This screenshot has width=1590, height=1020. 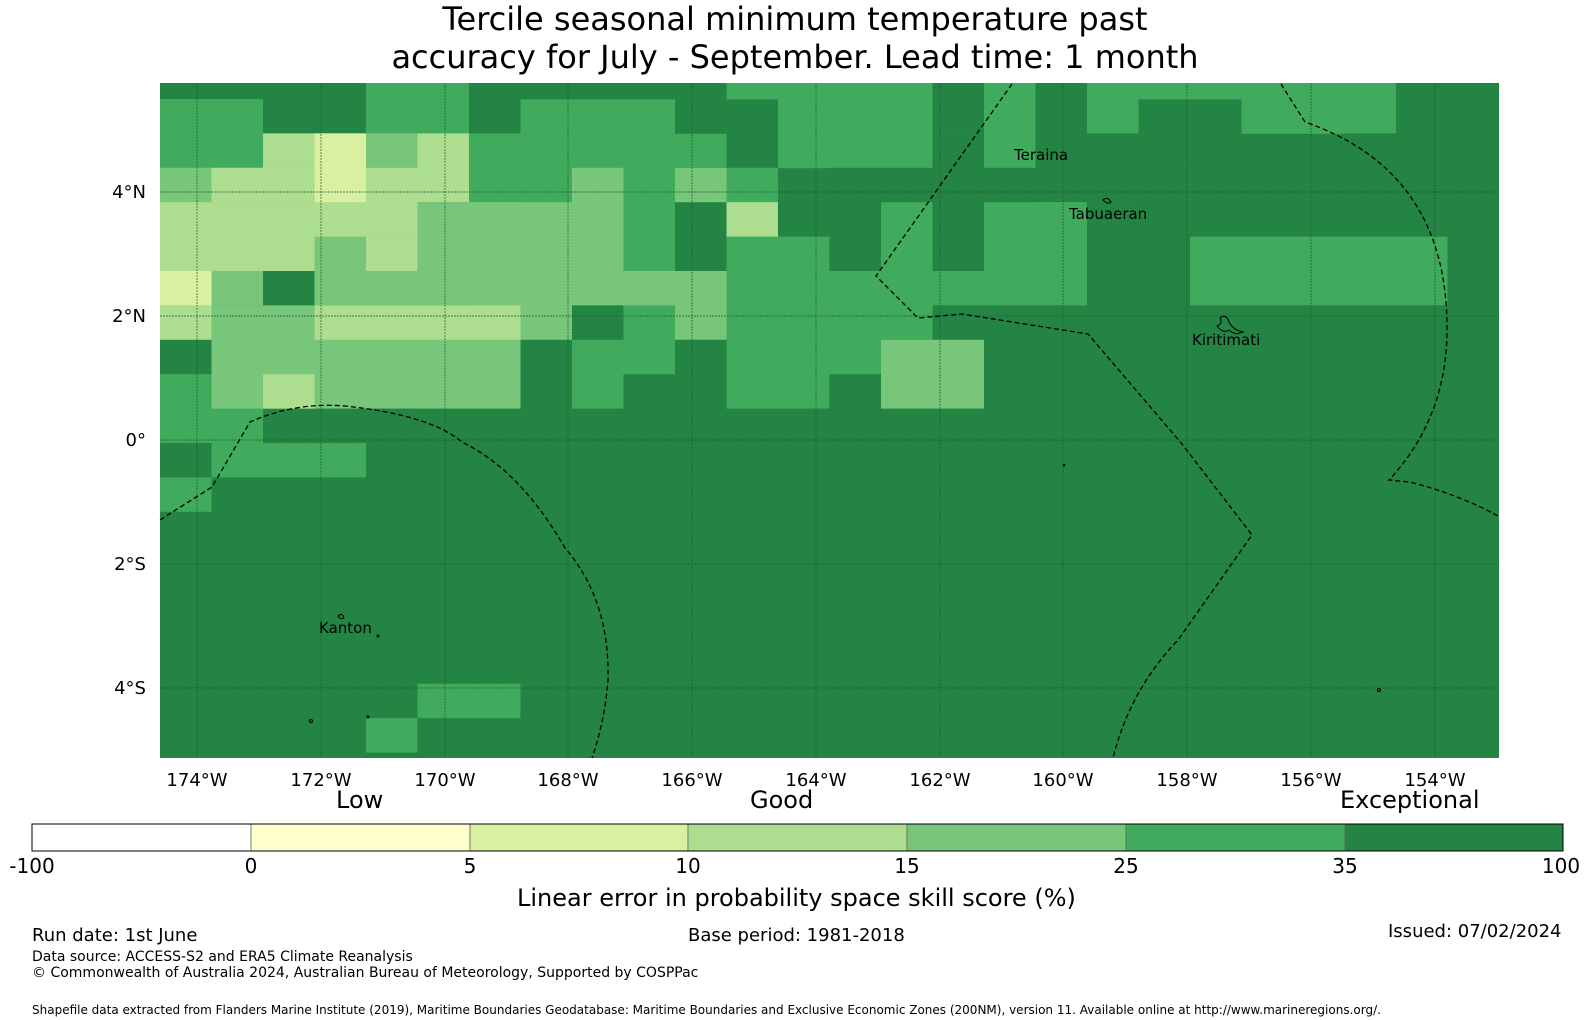 What do you see at coordinates (384, 581) in the screenshot?
I see `eez-boundary-southwest` at bounding box center [384, 581].